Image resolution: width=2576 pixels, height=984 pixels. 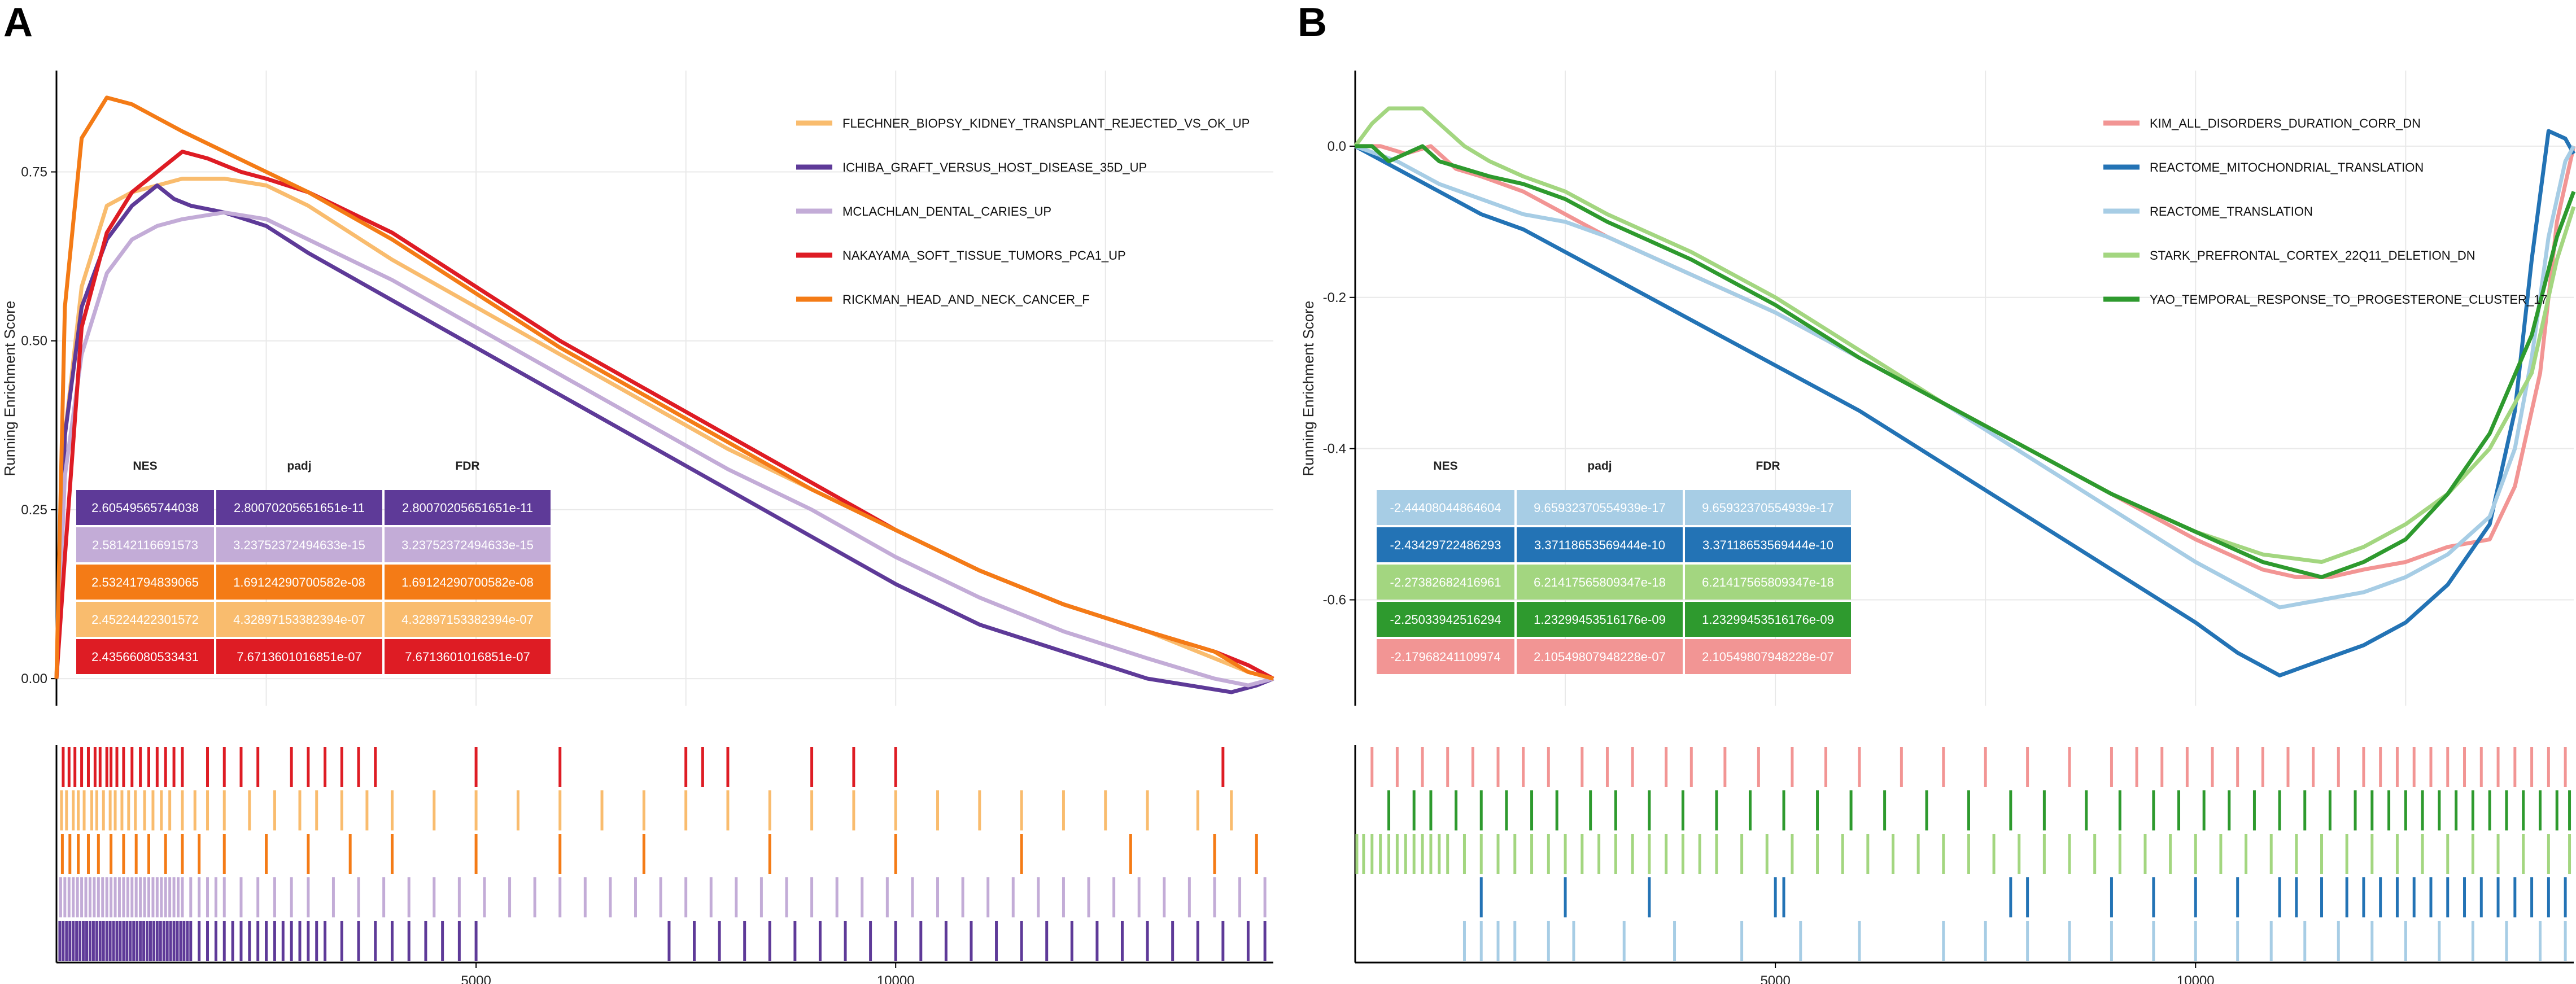 What do you see at coordinates (2196, 978) in the screenshot?
I see `panel-b-x-tick-label: 10000` at bounding box center [2196, 978].